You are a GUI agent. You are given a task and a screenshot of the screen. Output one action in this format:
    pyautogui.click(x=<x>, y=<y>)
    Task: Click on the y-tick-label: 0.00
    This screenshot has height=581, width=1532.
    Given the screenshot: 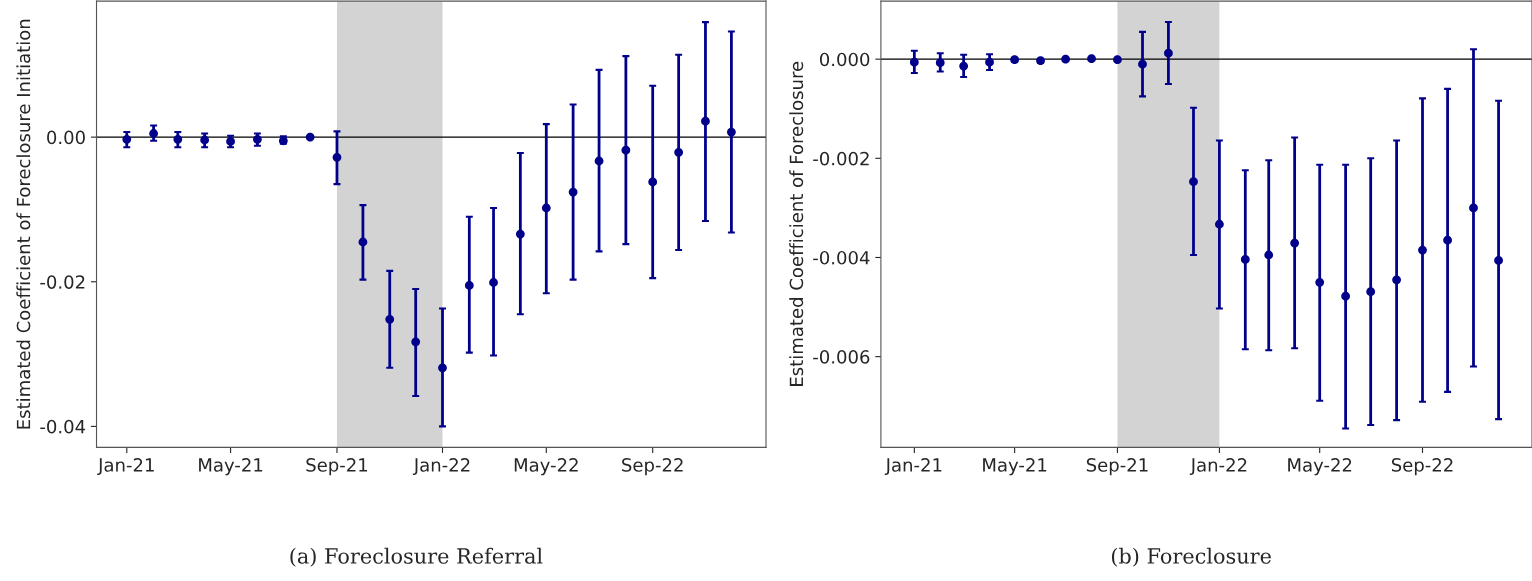 What is the action you would take?
    pyautogui.click(x=66, y=137)
    